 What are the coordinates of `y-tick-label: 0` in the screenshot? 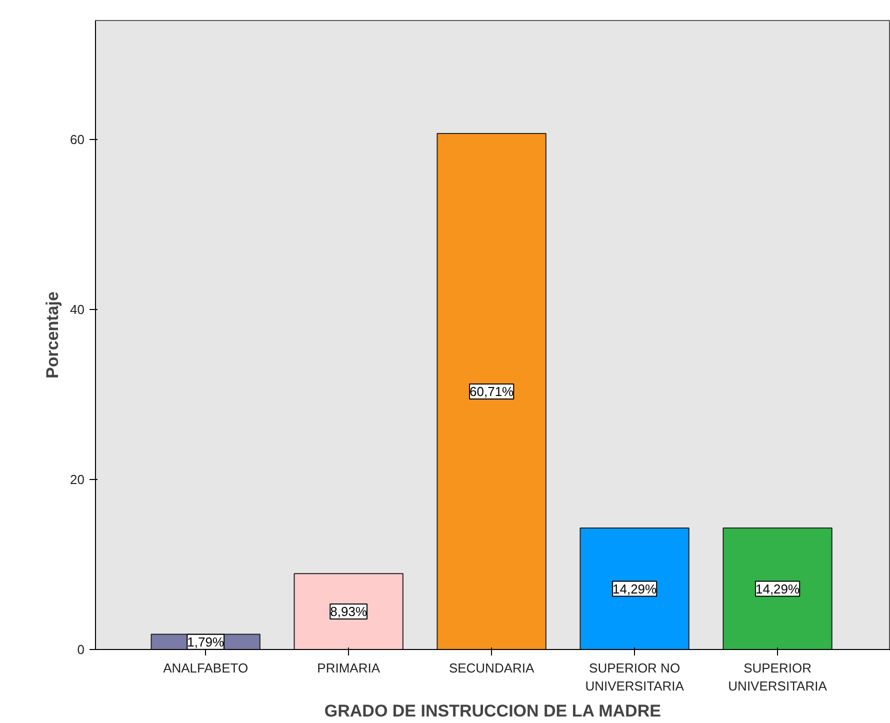 It's located at (81, 649).